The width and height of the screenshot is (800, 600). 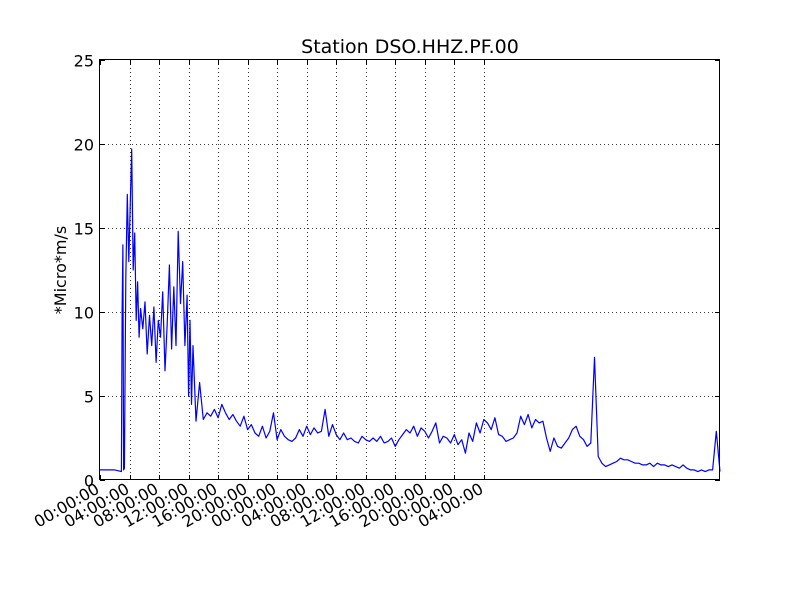 I want to click on chart-title: Station DSO.HHZ.PF.00, so click(x=410, y=47).